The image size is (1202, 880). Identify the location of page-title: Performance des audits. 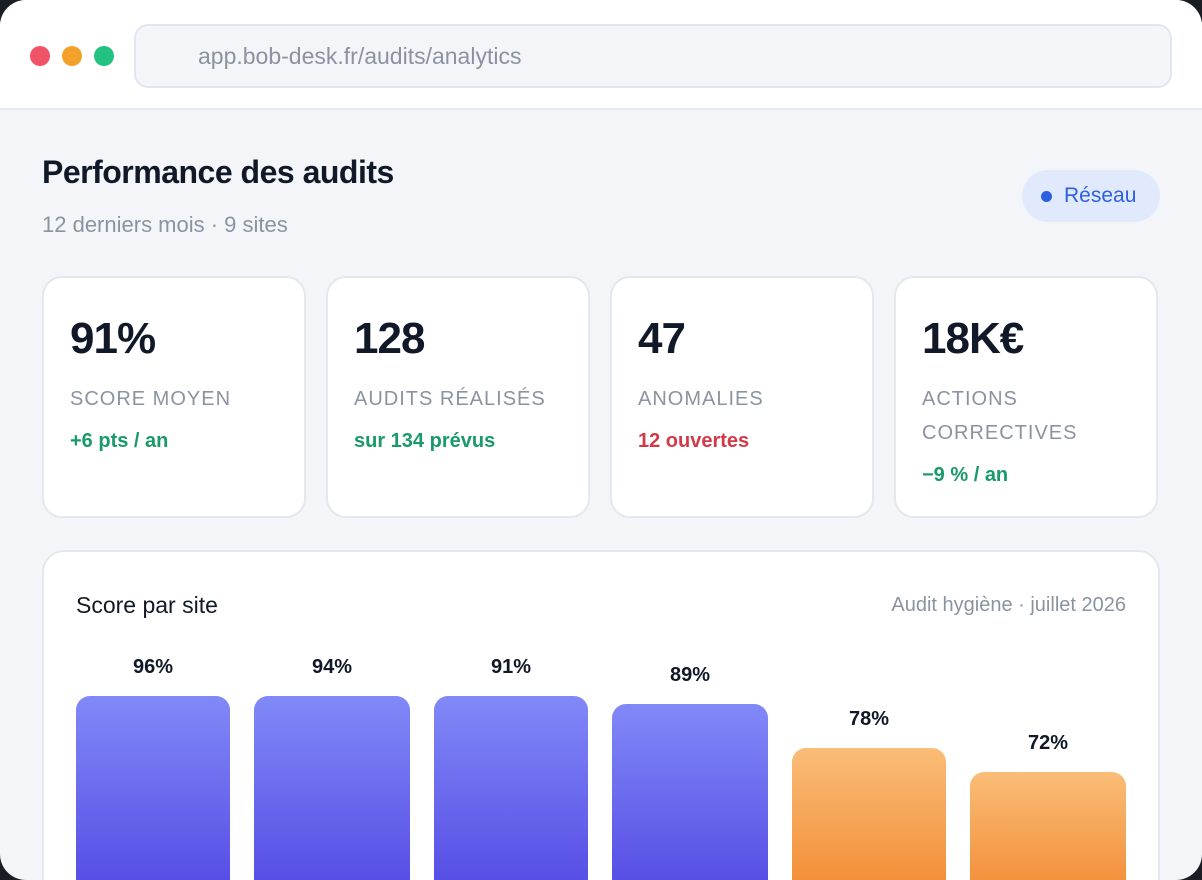
(218, 172).